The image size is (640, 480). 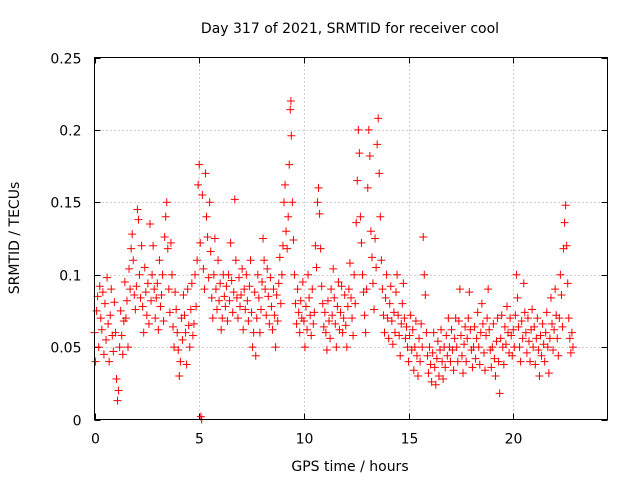 I want to click on y-tick-label: 0.1, so click(x=70, y=277).